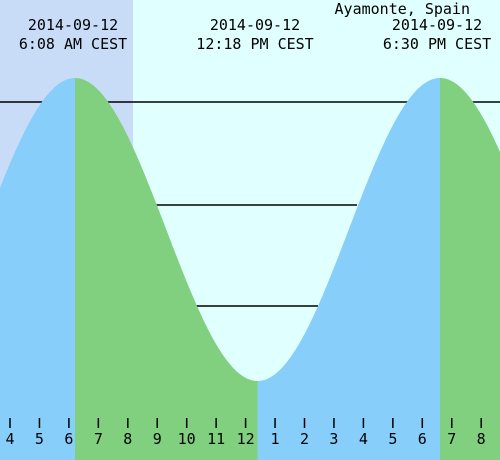  What do you see at coordinates (437, 44) in the screenshot?
I see `event-time: 6:30 PM CEST` at bounding box center [437, 44].